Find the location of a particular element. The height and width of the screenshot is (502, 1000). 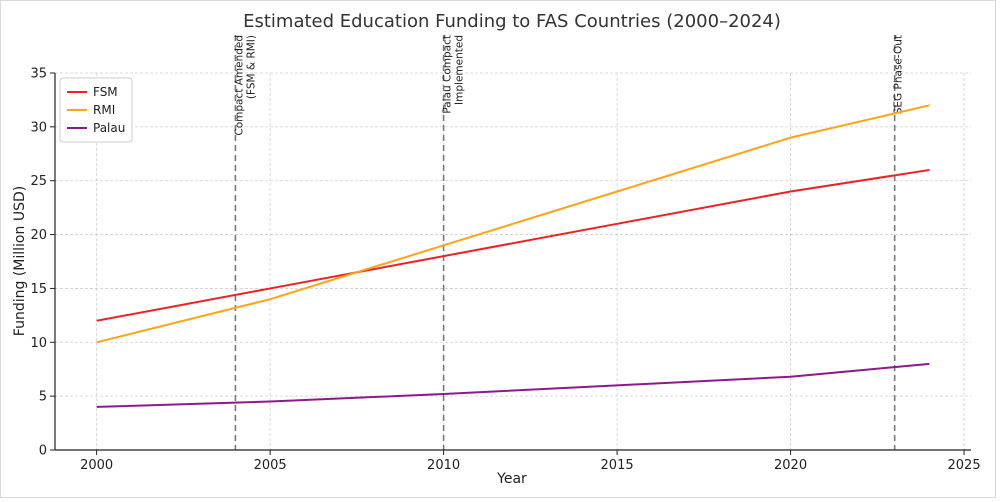

y-tick-label: 0 is located at coordinates (43, 451).